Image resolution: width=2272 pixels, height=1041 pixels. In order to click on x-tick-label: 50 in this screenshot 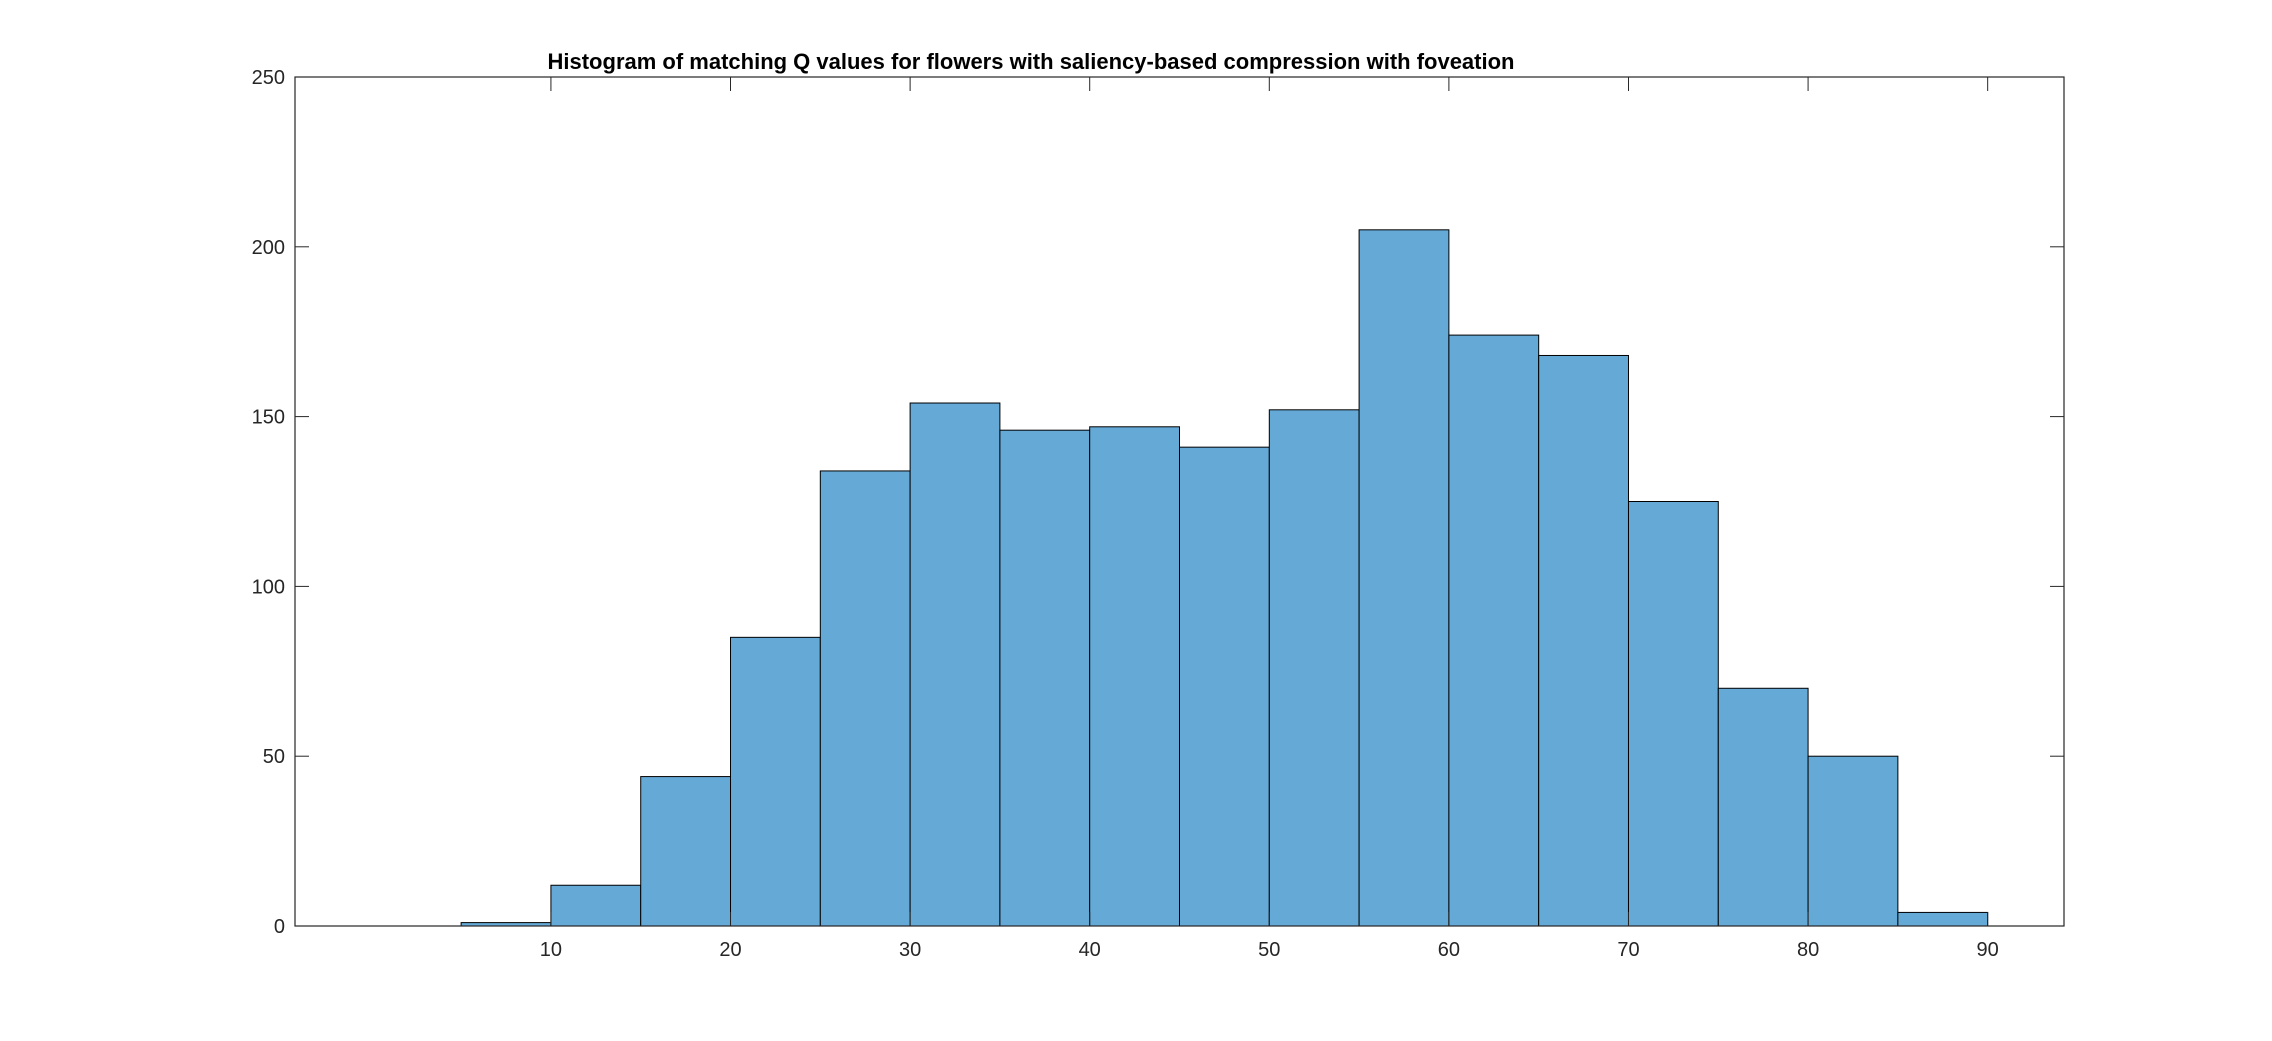, I will do `click(1269, 950)`.